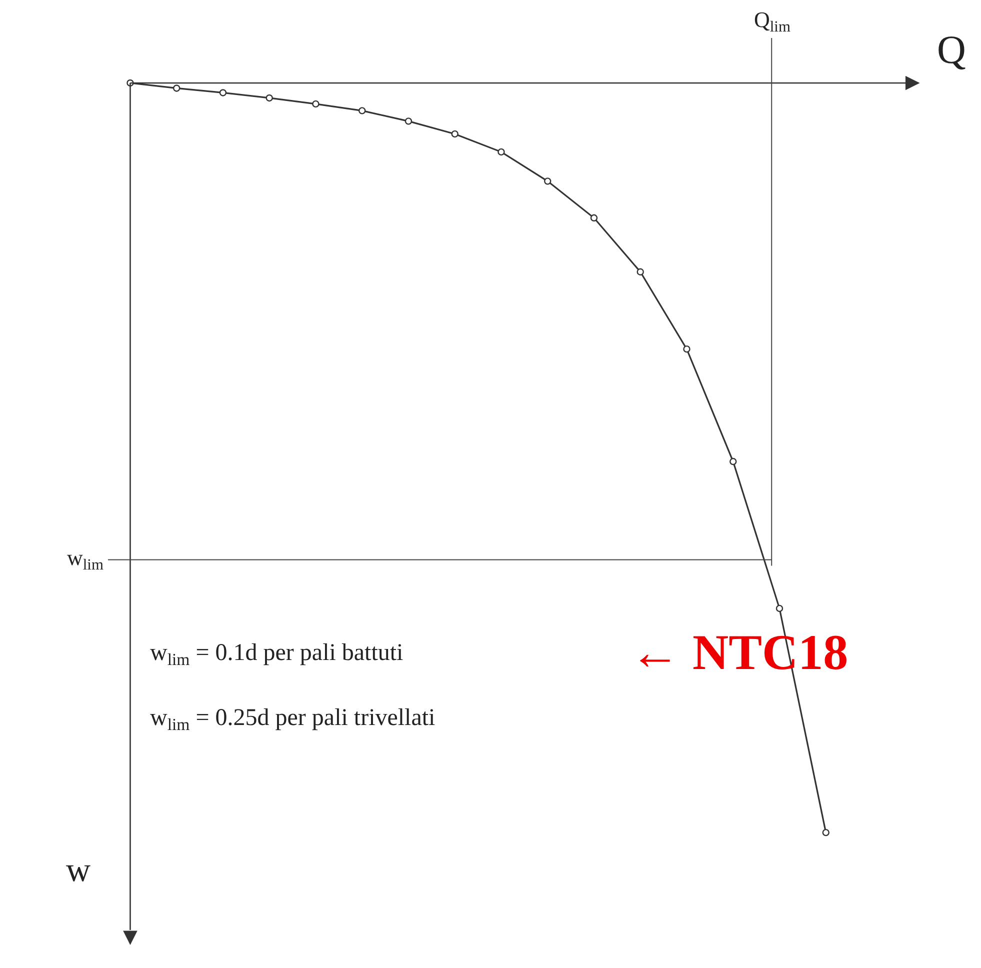  Describe the element at coordinates (772, 21) in the screenshot. I see `text: Q$_{lim}$` at that location.